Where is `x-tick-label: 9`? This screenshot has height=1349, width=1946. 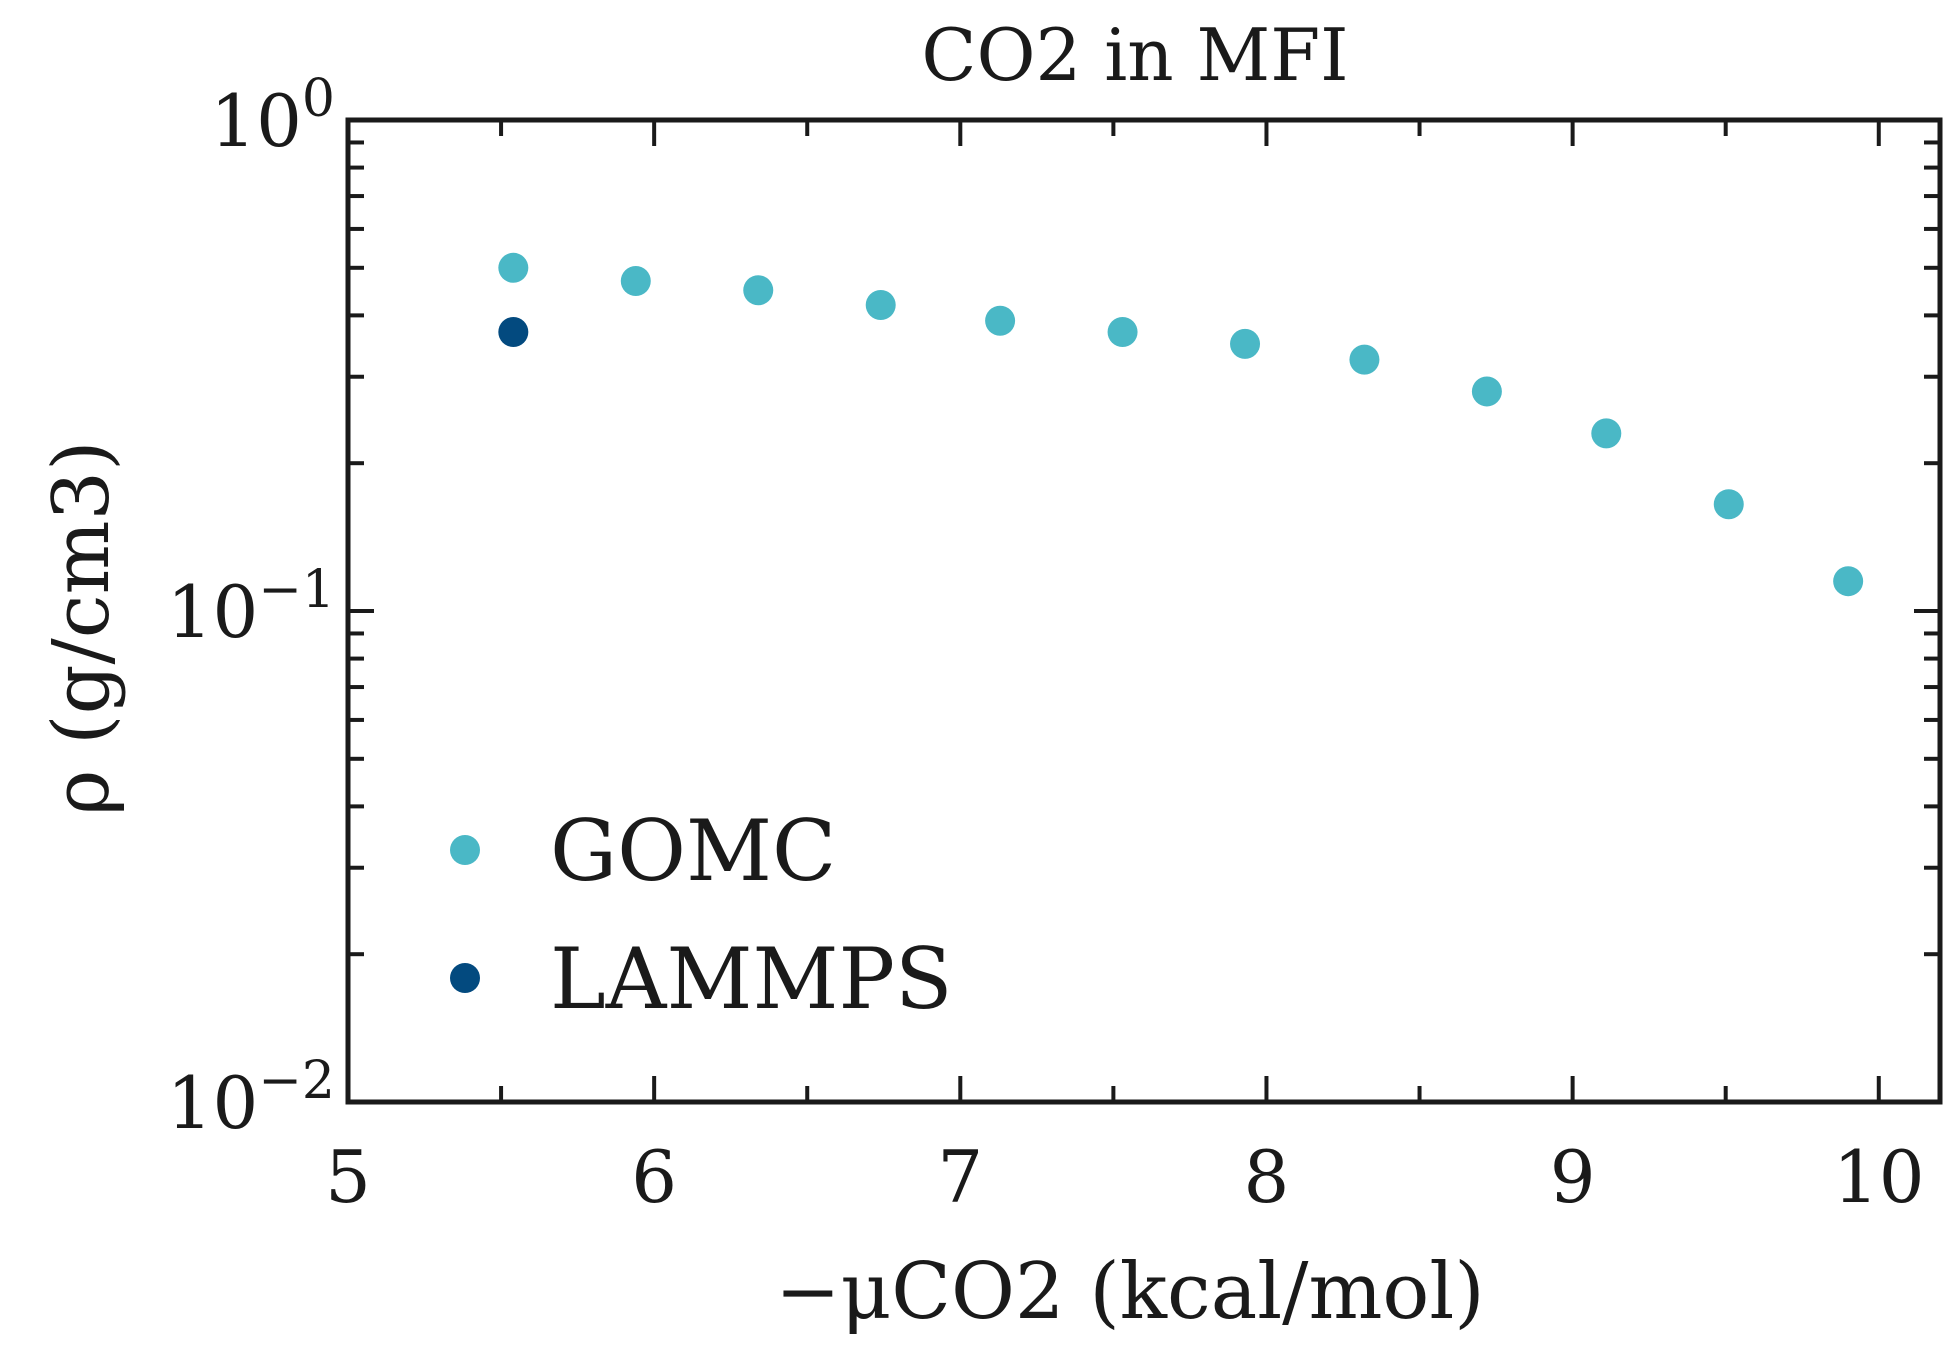
x-tick-label: 9 is located at coordinates (1573, 1177).